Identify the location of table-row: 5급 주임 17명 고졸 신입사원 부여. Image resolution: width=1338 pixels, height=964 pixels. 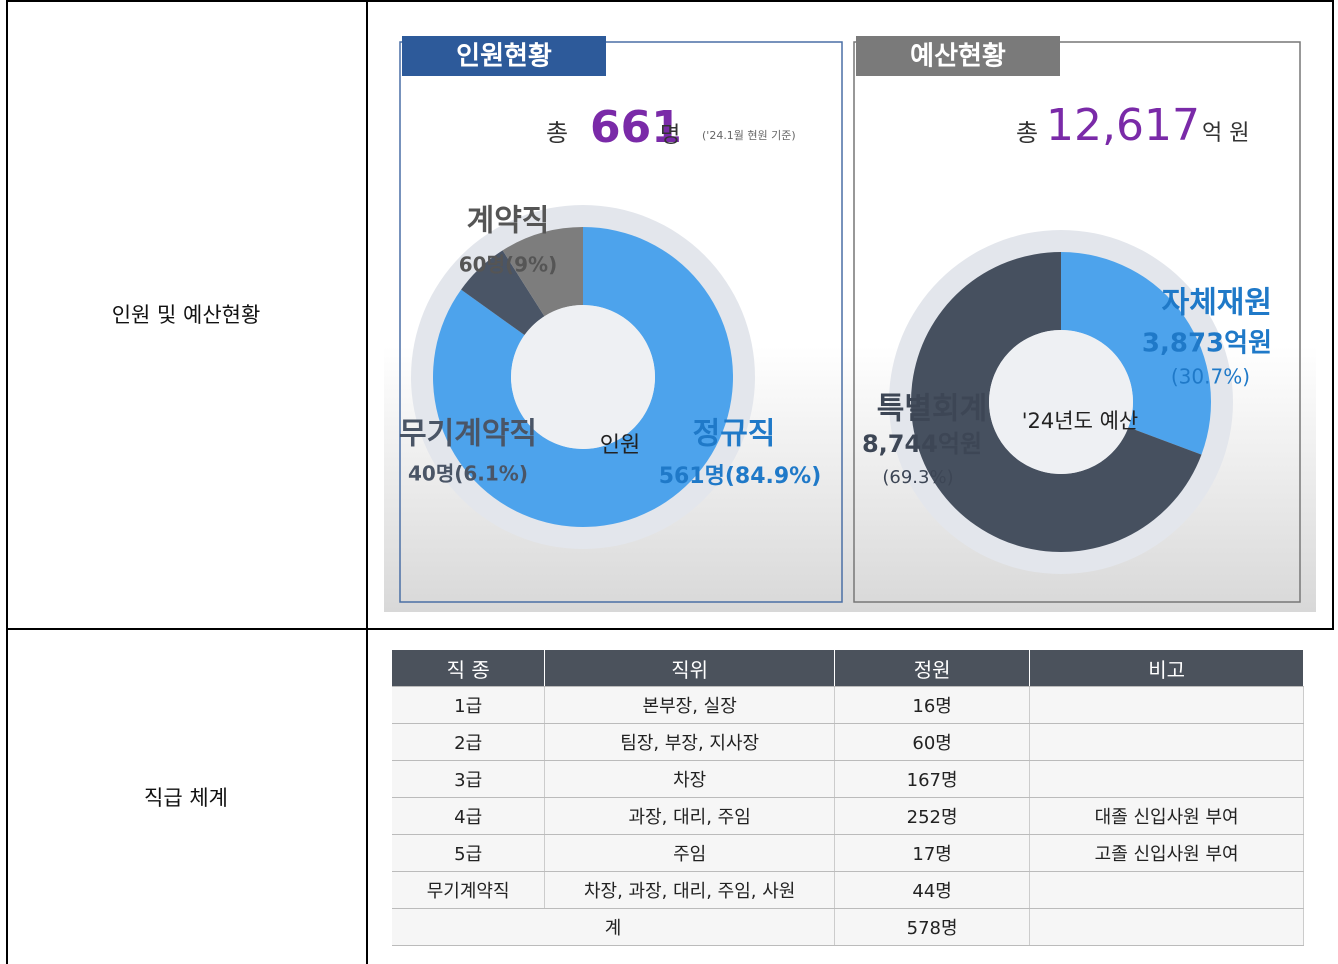
(848, 853).